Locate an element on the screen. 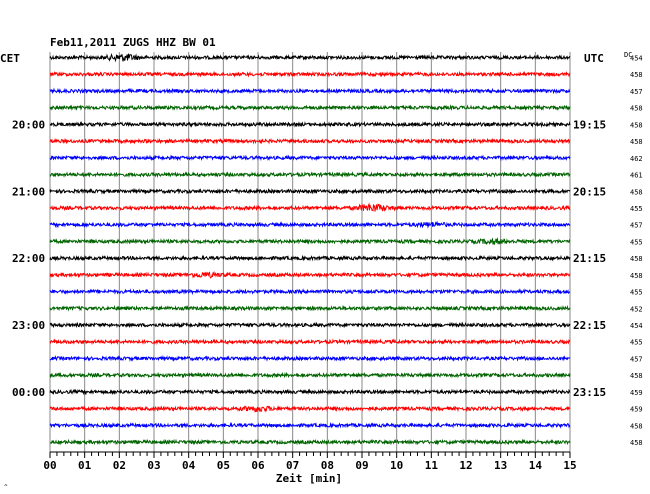  dc-value: 462 is located at coordinates (636, 159).